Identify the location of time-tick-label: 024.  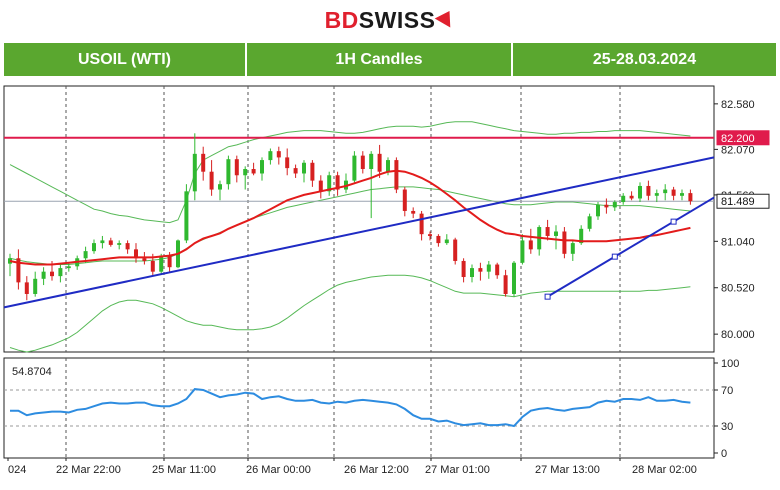
(17, 470).